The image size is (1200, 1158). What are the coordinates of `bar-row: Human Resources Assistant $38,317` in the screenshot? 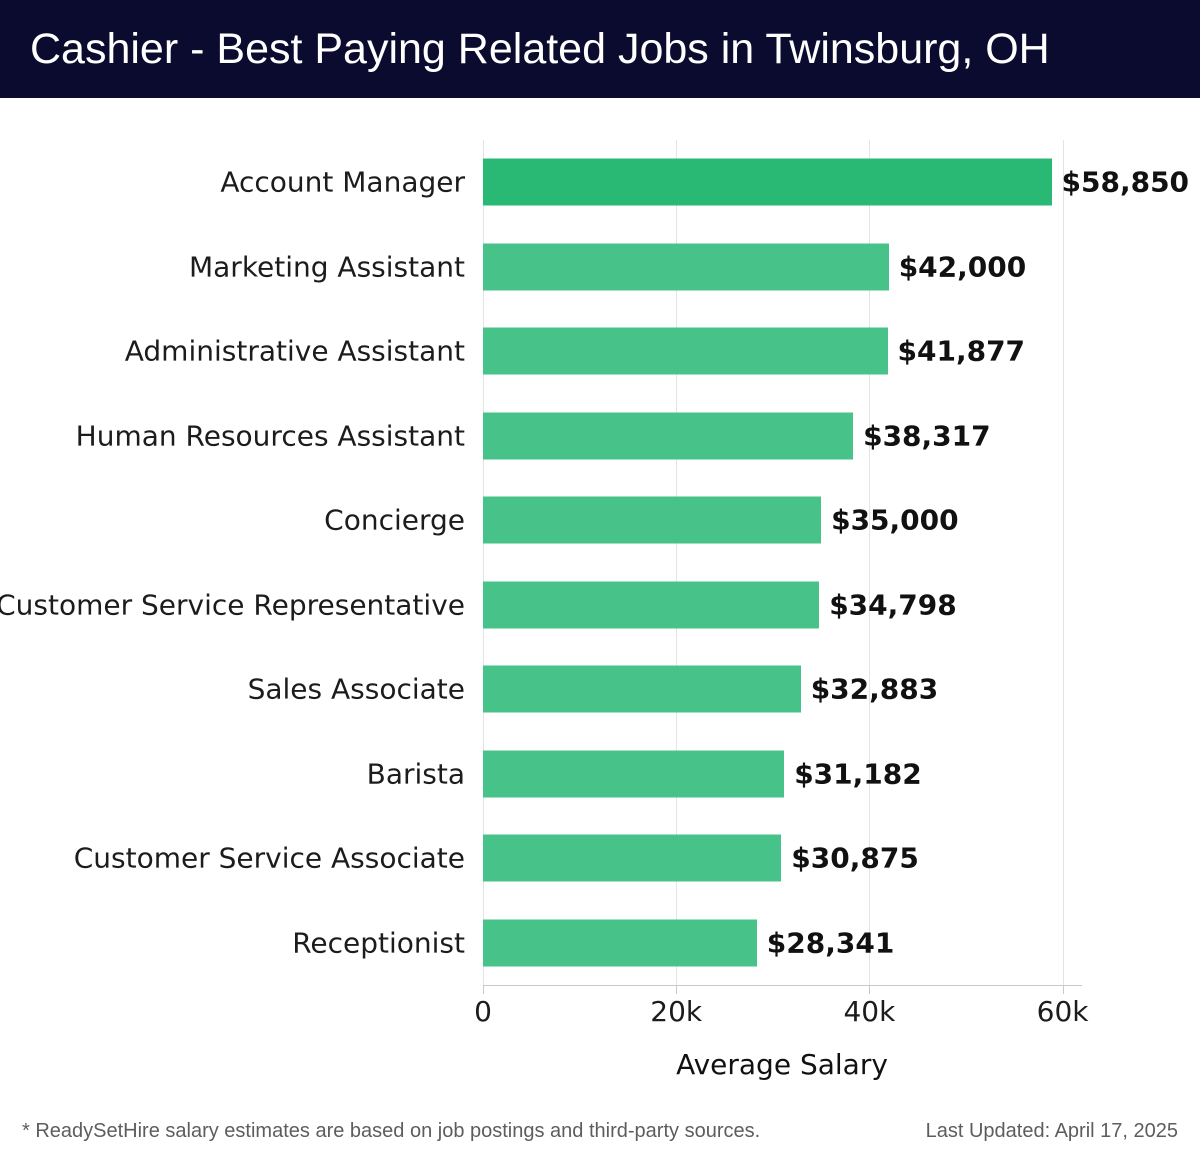 It's located at (600, 436).